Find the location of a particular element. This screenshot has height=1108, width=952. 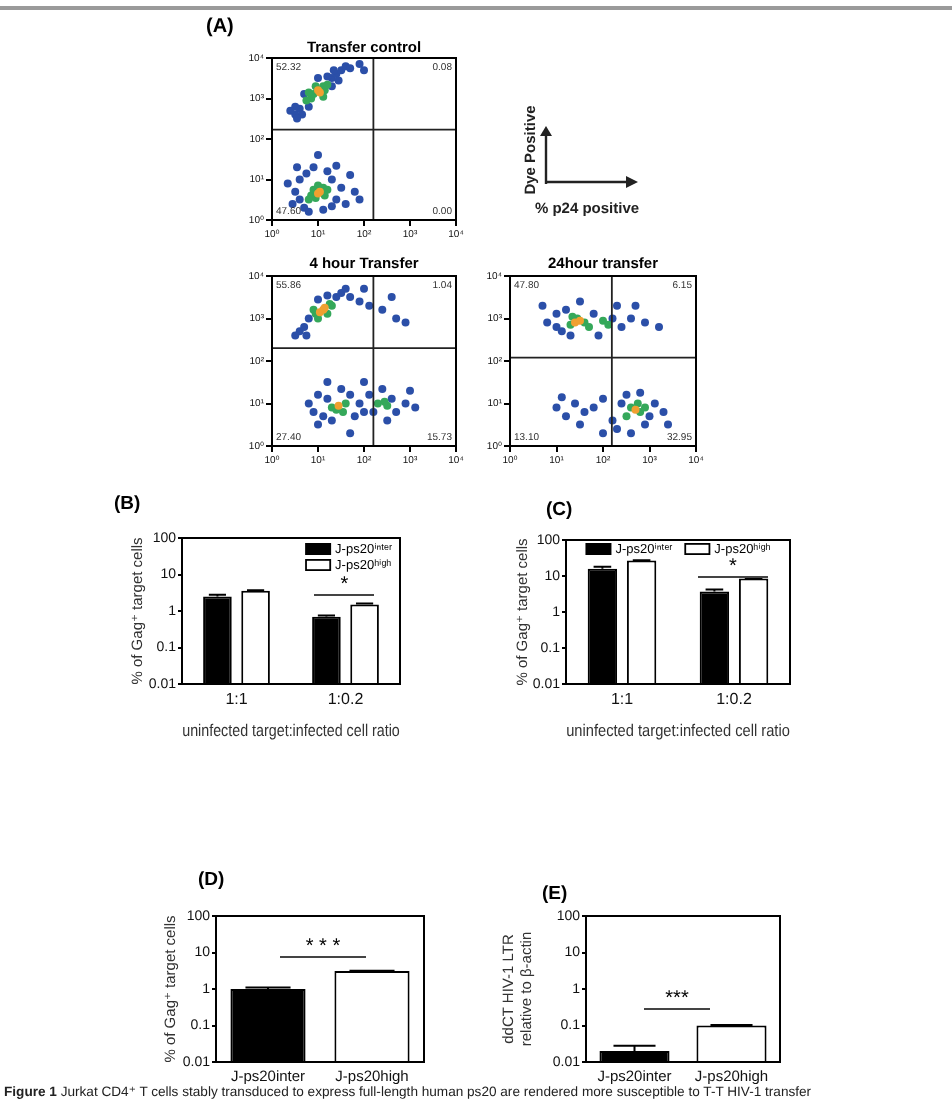

annotation: * * * is located at coordinates (323, 947).